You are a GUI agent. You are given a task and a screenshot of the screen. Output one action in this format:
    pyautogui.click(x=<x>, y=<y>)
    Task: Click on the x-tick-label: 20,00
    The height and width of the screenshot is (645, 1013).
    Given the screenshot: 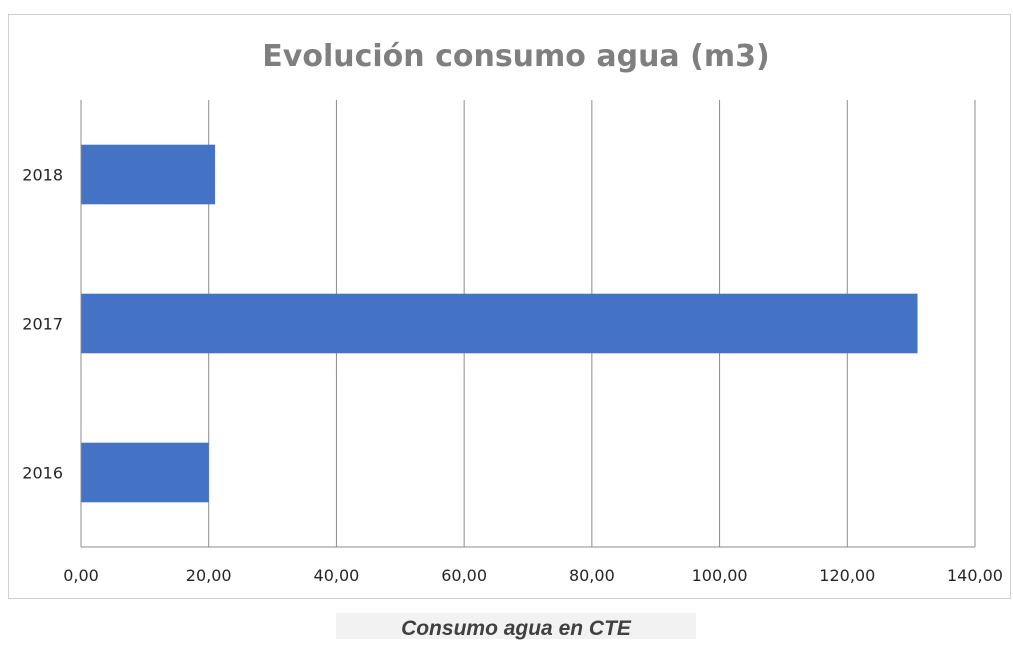 What is the action you would take?
    pyautogui.click(x=209, y=575)
    